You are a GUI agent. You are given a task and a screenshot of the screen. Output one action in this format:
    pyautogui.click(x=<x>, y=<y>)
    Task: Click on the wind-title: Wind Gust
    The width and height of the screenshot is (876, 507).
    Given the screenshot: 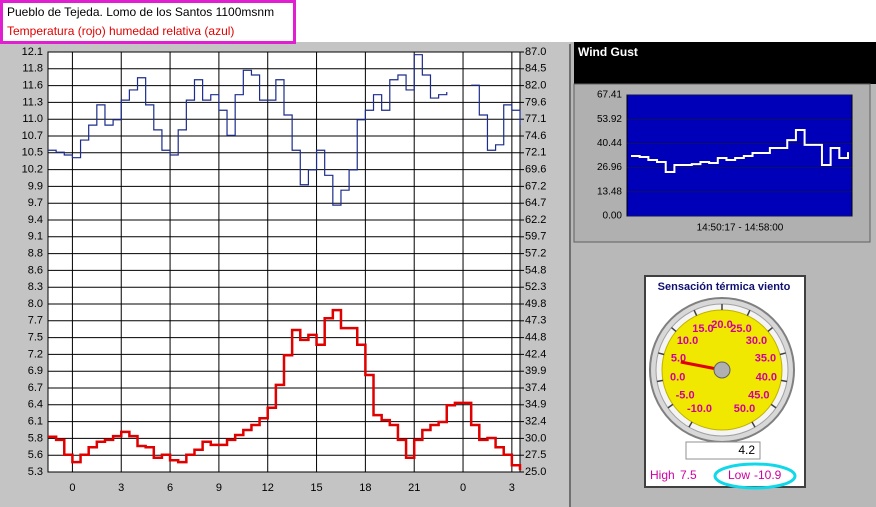 What is the action you would take?
    pyautogui.click(x=608, y=52)
    